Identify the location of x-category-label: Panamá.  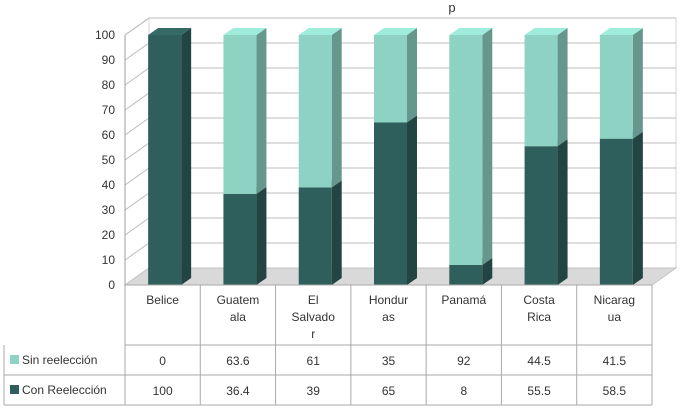
(463, 300).